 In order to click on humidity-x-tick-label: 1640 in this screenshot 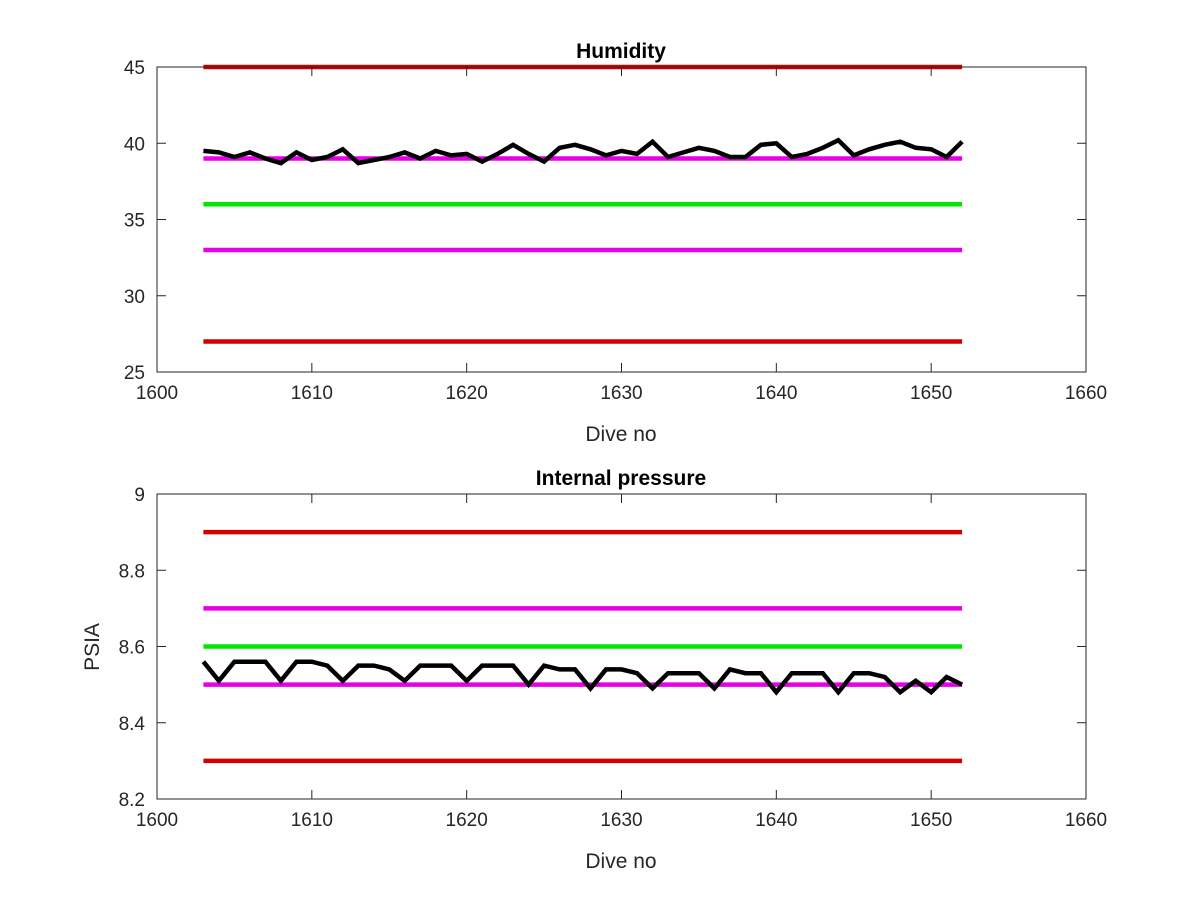, I will do `click(776, 393)`.